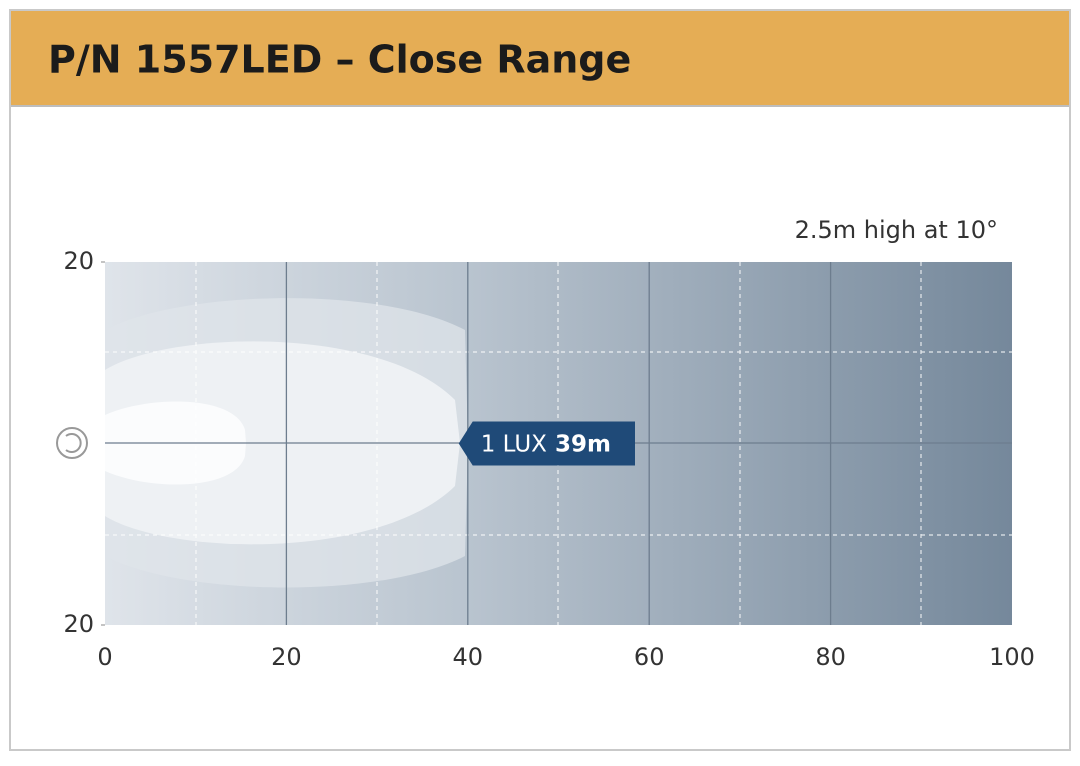 This screenshot has height=766, width=1080. What do you see at coordinates (649, 657) in the screenshot?
I see `x-tick-label: 60` at bounding box center [649, 657].